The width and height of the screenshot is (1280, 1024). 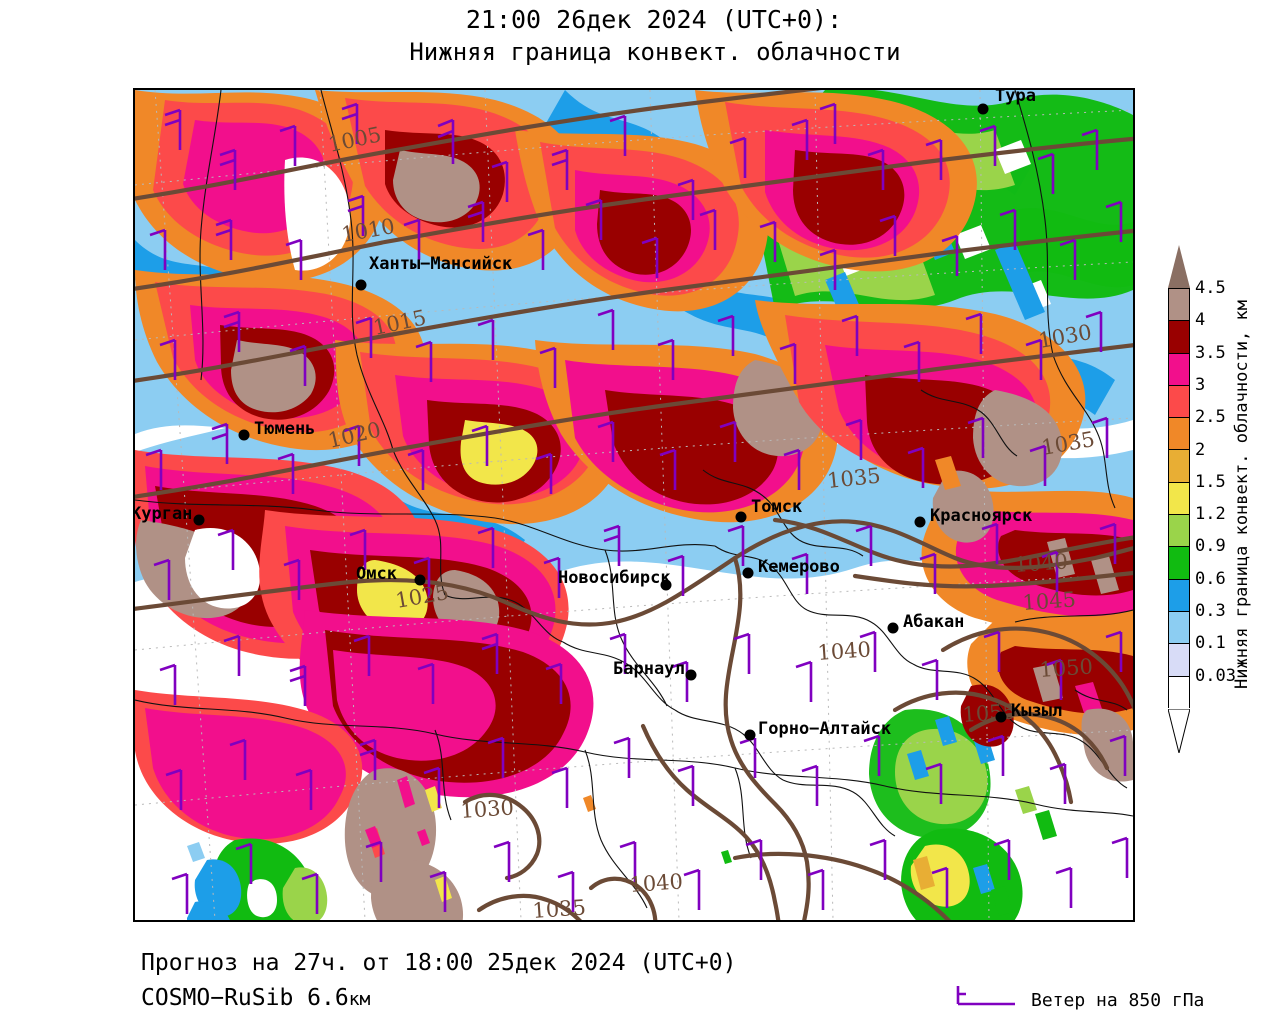 I want to click on svg-text: Омск, so click(x=376, y=574).